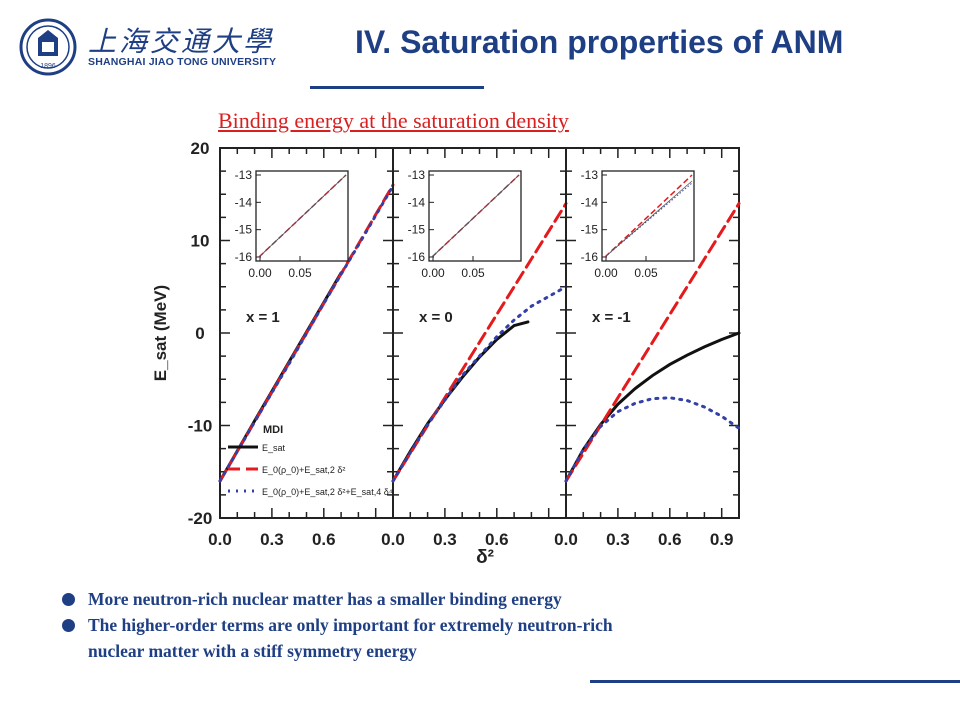 This screenshot has height=720, width=960. What do you see at coordinates (722, 539) in the screenshot?
I see `x-tick-label: 0.9` at bounding box center [722, 539].